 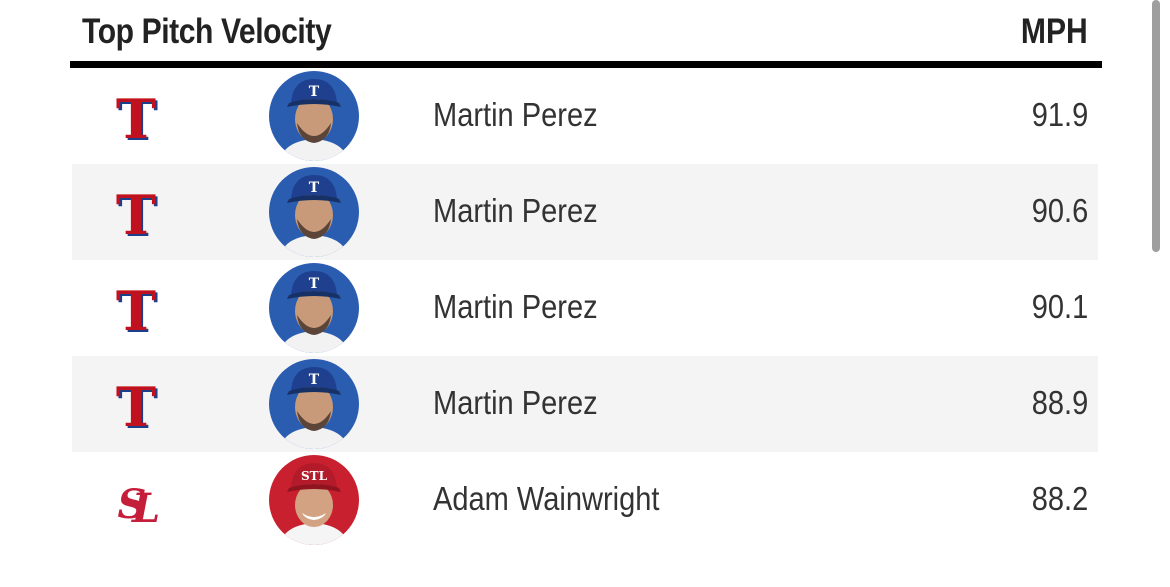 What do you see at coordinates (314, 500) in the screenshot?
I see `player-avatar: STL` at bounding box center [314, 500].